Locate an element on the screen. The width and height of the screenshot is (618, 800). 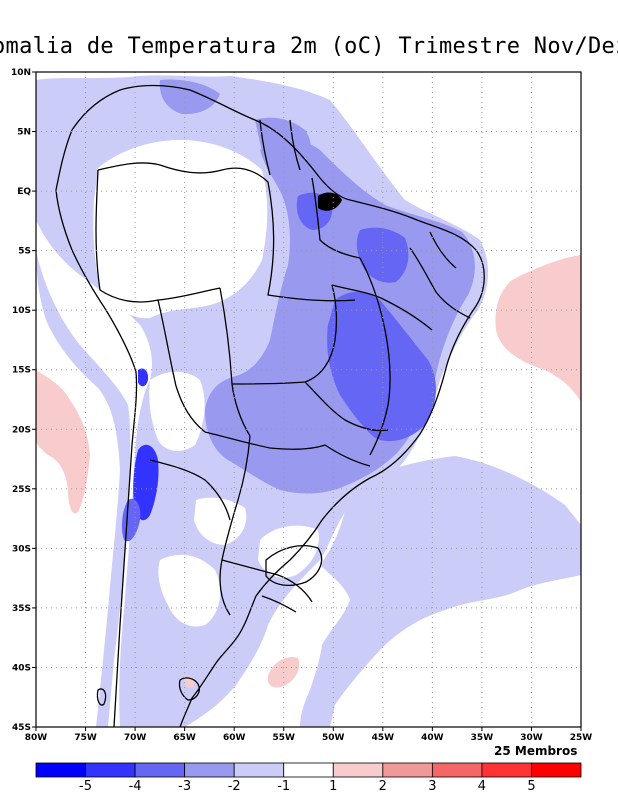
land-anomaly-medium-blue-guiana is located at coordinates (283, 144).